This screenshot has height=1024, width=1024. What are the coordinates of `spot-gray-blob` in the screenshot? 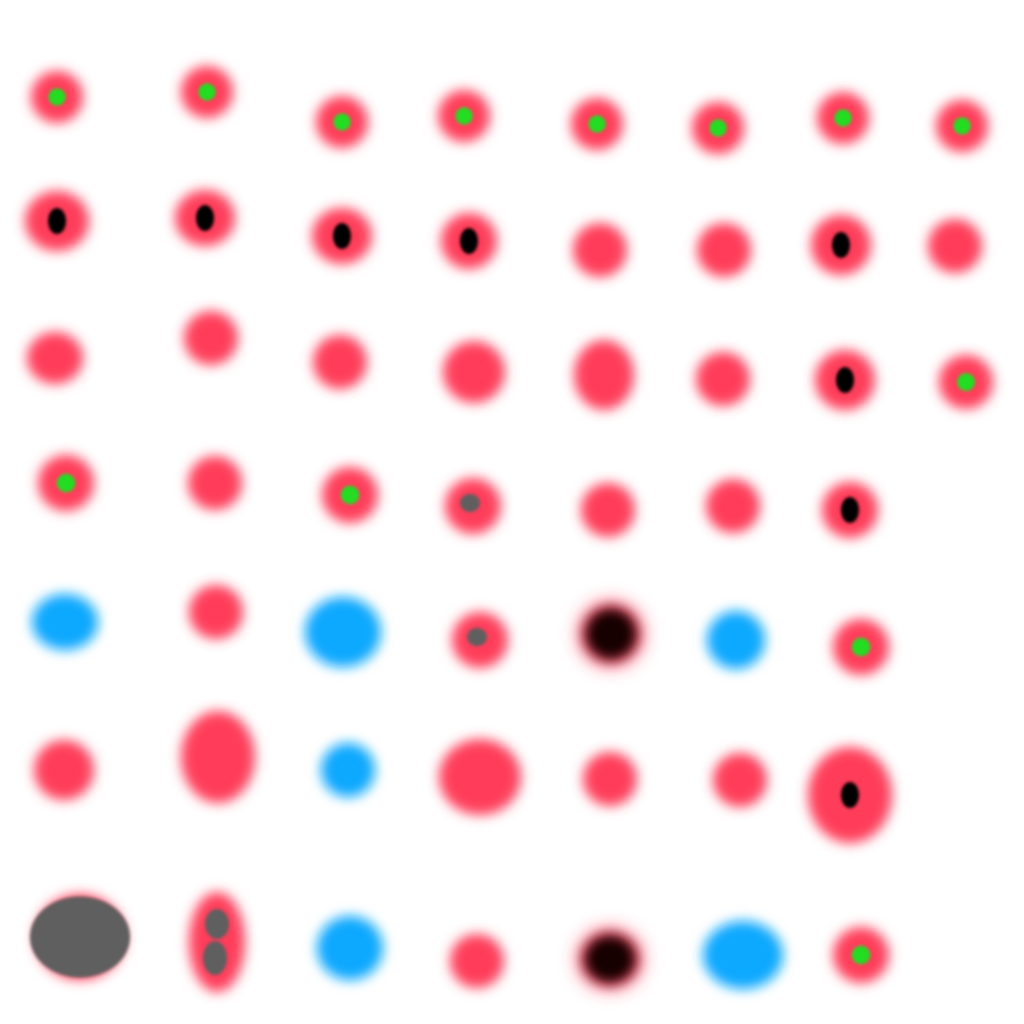 It's located at (80, 937).